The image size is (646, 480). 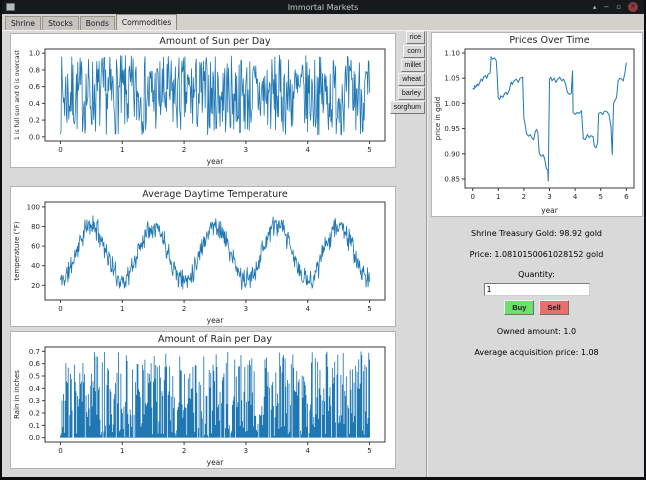 I want to click on title-bar: Immortal Markets ▴ − ▫ ✕, so click(x=323, y=7).